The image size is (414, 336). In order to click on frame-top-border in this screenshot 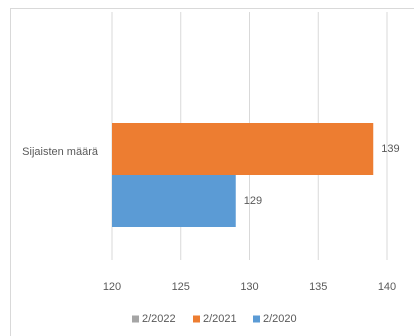, I will do `click(212, 8)`.